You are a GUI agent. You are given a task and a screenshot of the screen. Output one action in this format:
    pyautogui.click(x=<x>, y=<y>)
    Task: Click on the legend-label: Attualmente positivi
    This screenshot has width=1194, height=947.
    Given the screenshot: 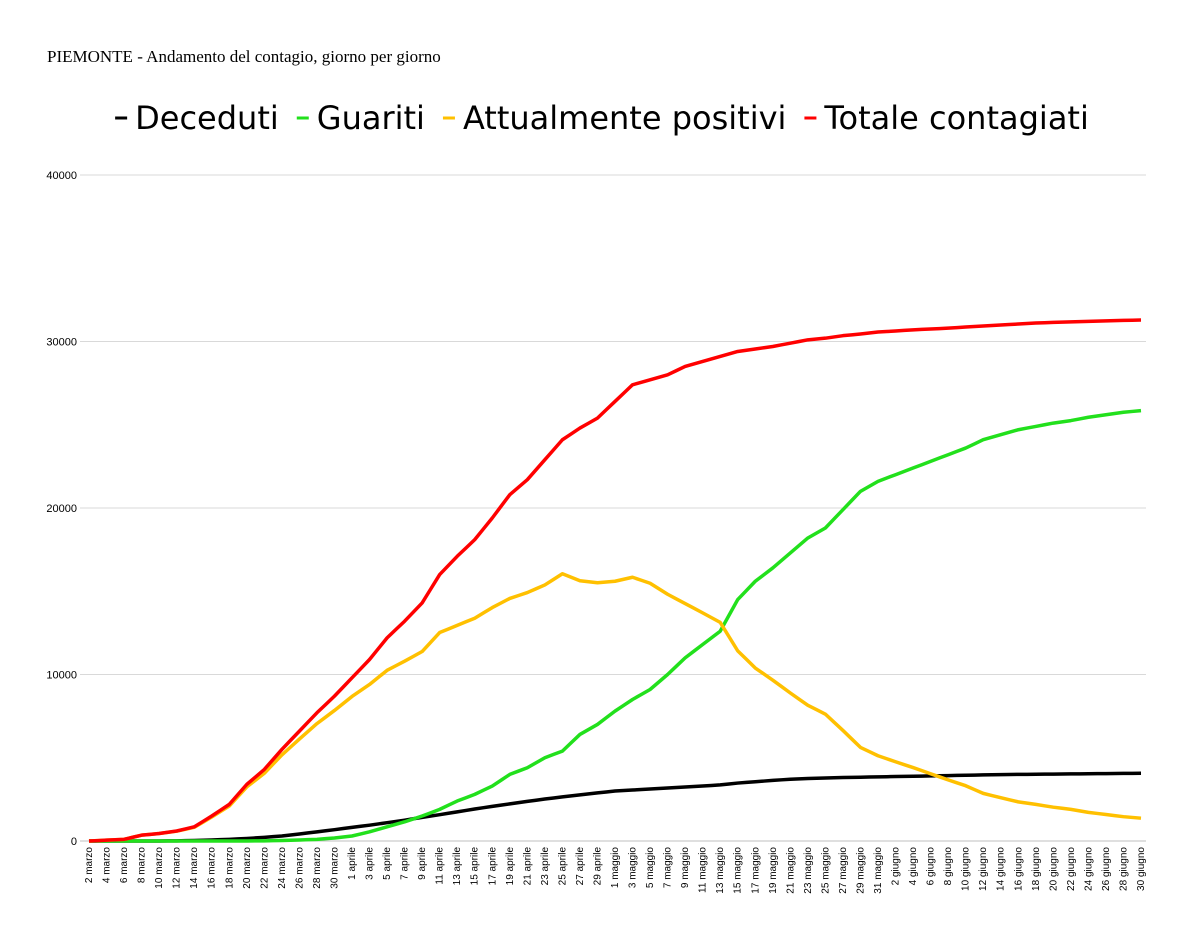 What is the action you would take?
    pyautogui.click(x=624, y=118)
    